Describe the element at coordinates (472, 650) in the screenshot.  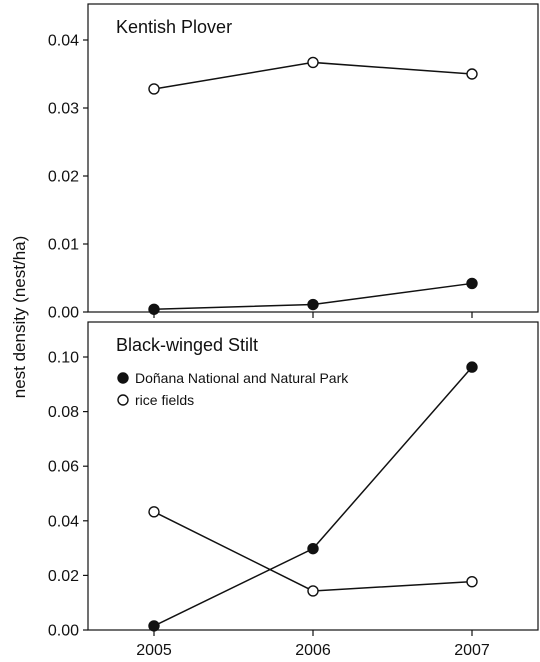
I see `x-tick-label: 2007` at that location.